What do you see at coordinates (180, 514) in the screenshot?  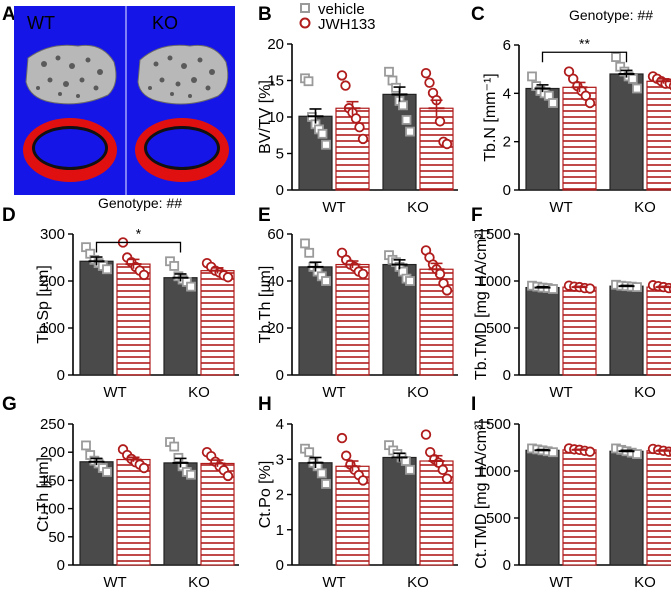 I see `bar-g-ko-vehicle` at bounding box center [180, 514].